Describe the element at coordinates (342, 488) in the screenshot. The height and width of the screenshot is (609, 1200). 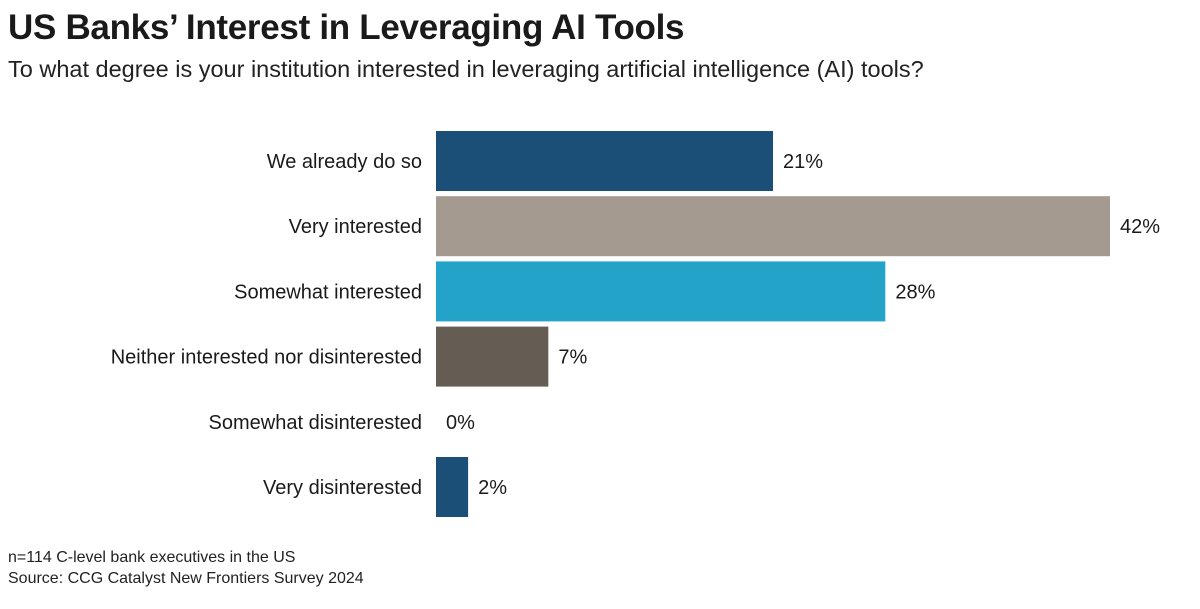
I see `category-label: Very disinterested` at that location.